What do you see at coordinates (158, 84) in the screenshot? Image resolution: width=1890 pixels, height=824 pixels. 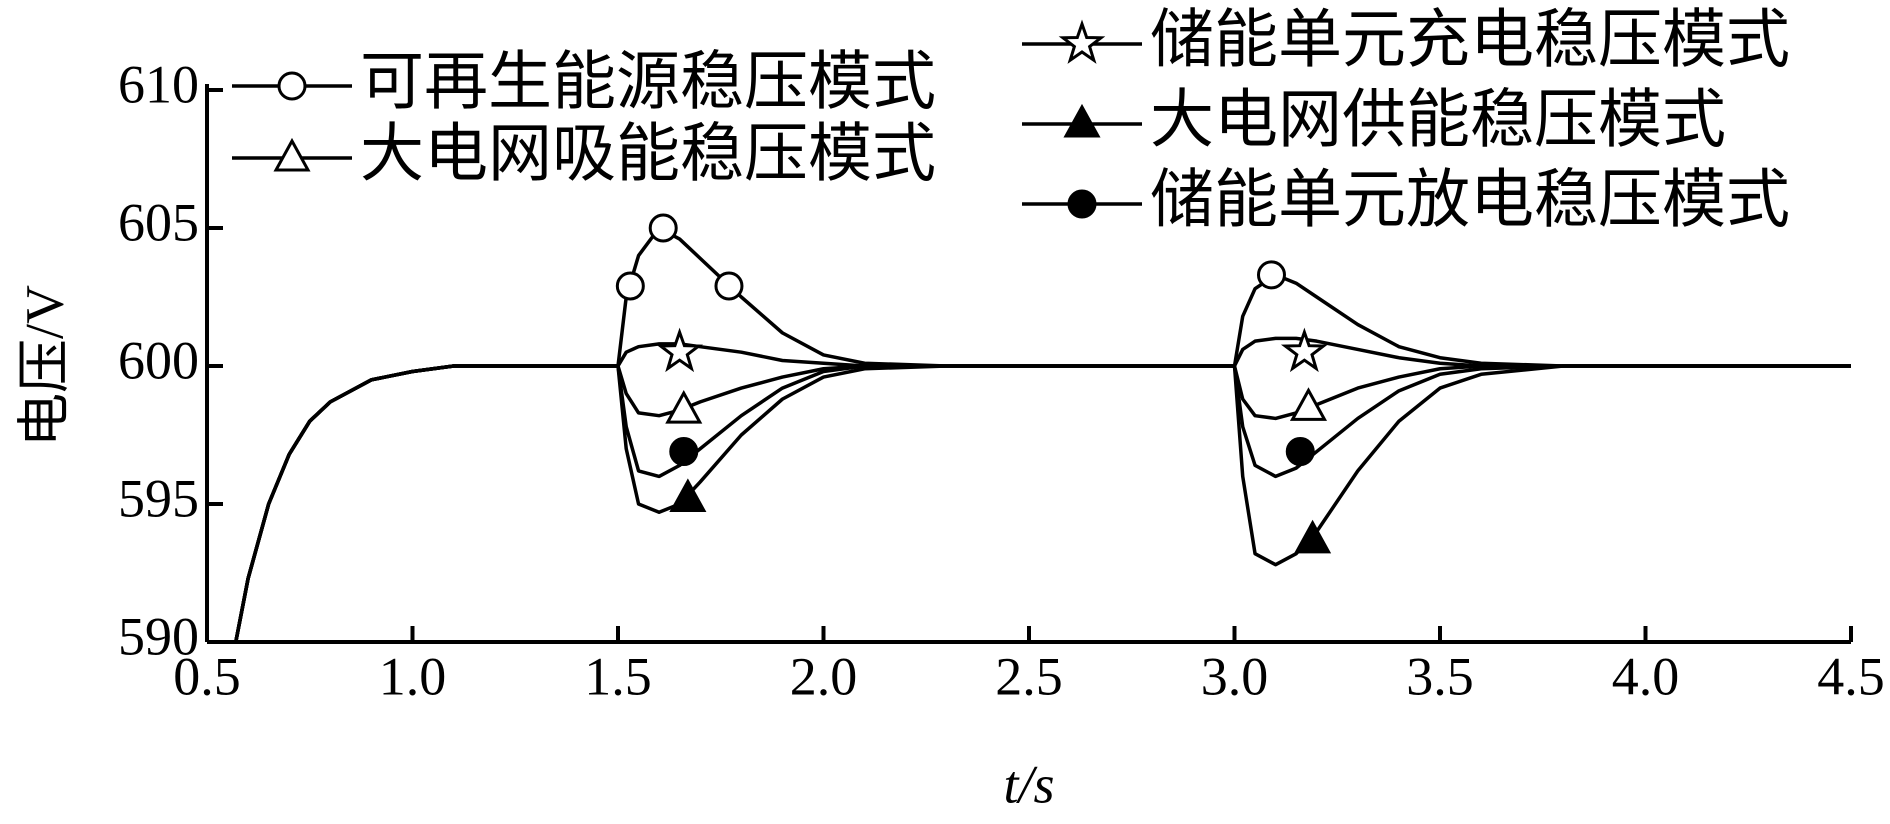 I see `y-tick-label: 610` at bounding box center [158, 84].